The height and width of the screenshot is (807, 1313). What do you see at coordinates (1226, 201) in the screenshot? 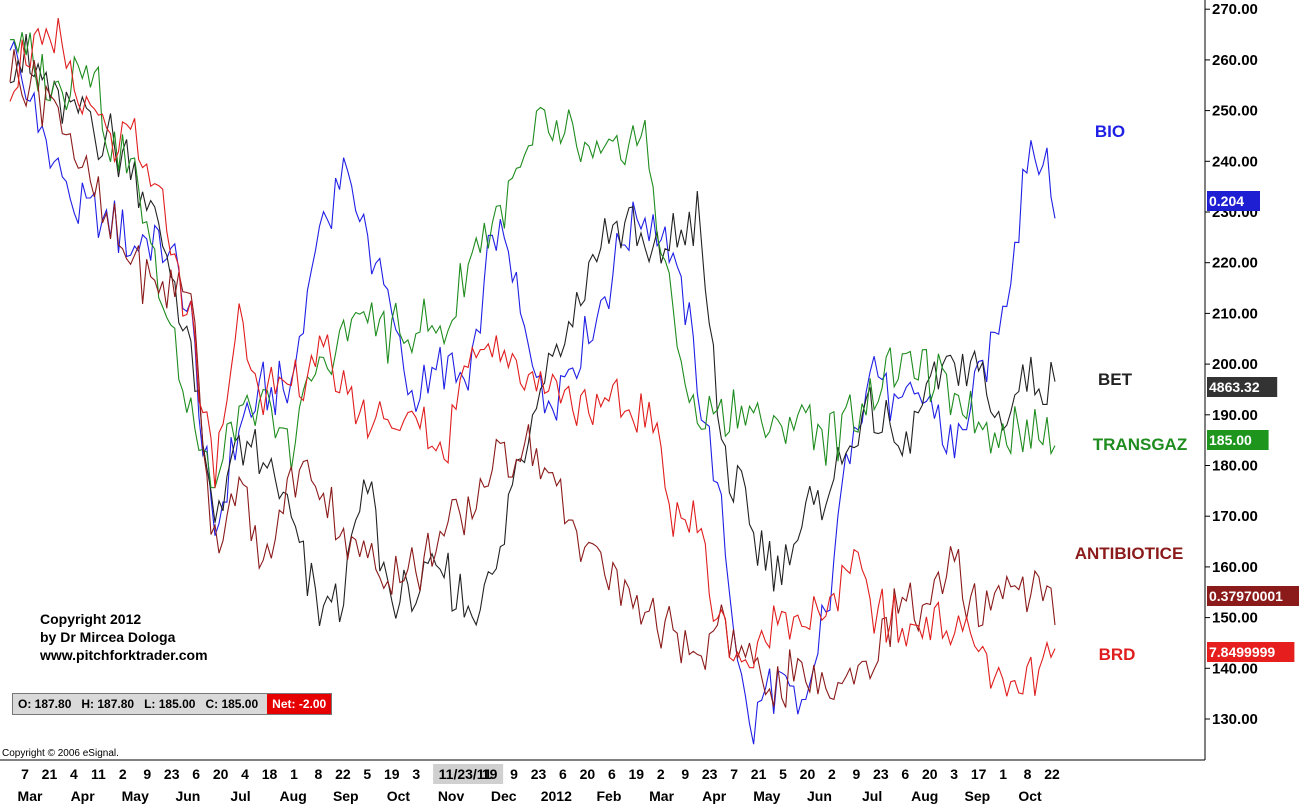
I see `value-tag-text-bio: 0.204` at bounding box center [1226, 201].